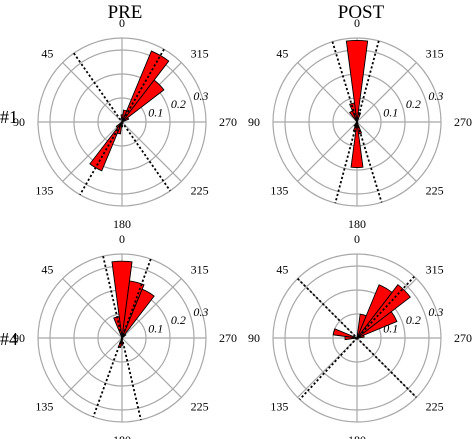 Image resolution: width=472 pixels, height=439 pixels. What do you see at coordinates (125, 12) in the screenshot?
I see `column-title-pre: PRE` at bounding box center [125, 12].